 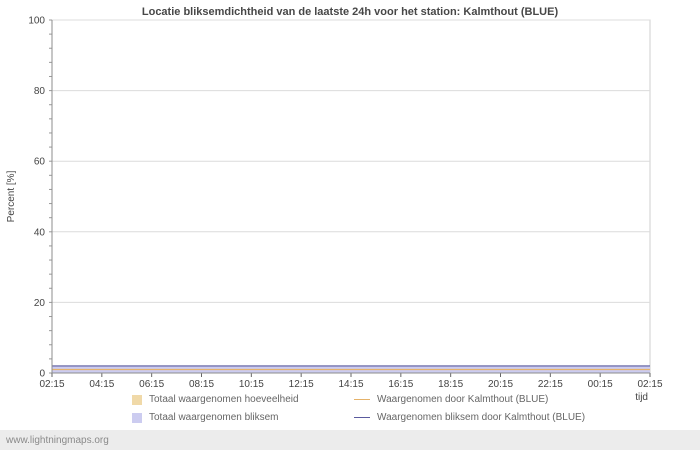 What do you see at coordinates (57, 440) in the screenshot?
I see `watermark-link: www.lightningmaps.org` at bounding box center [57, 440].